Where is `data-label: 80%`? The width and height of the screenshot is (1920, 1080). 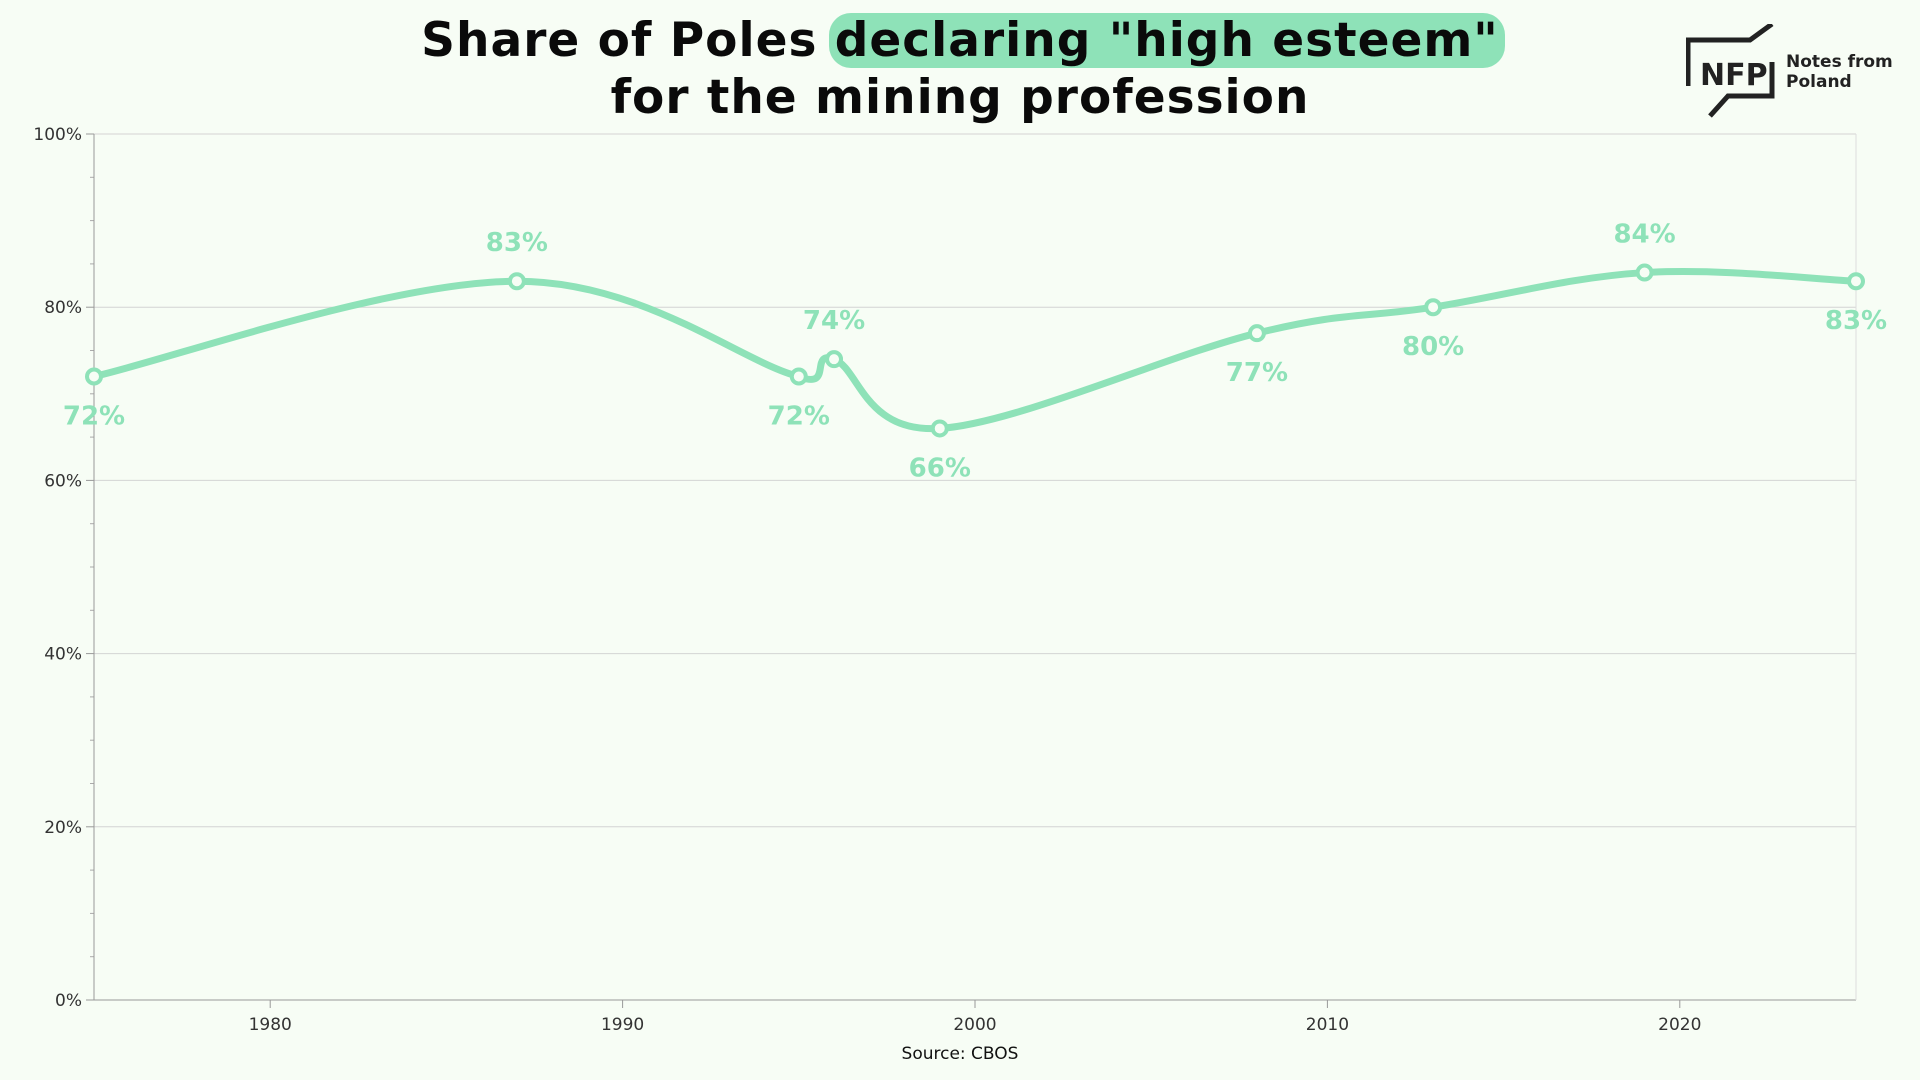 data-label: 80% is located at coordinates (1433, 347).